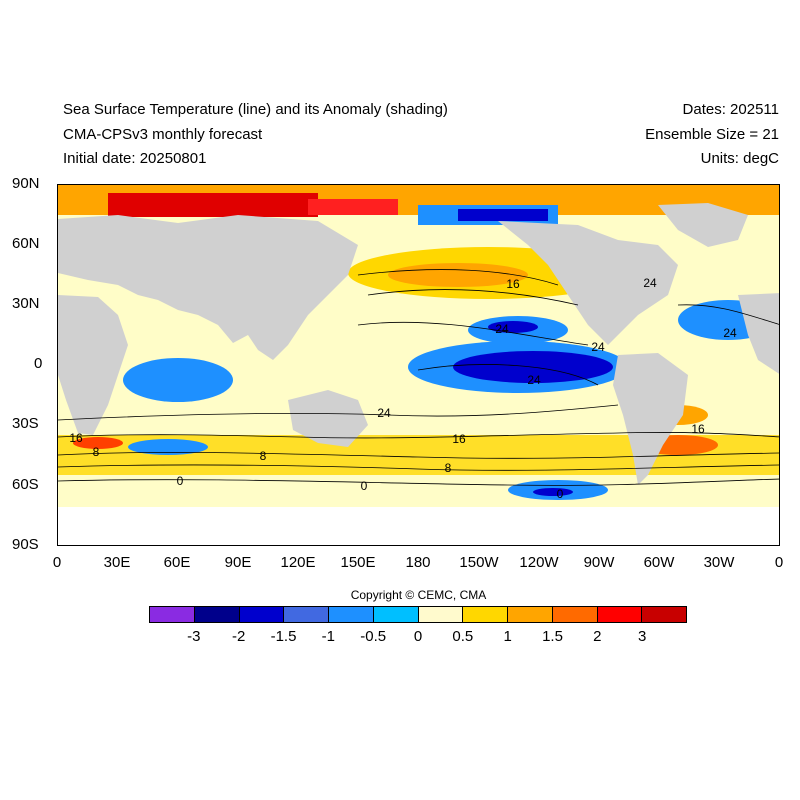 This screenshot has height=800, width=800. What do you see at coordinates (168, 447) in the screenshot?
I see `south-indian-cool` at bounding box center [168, 447].